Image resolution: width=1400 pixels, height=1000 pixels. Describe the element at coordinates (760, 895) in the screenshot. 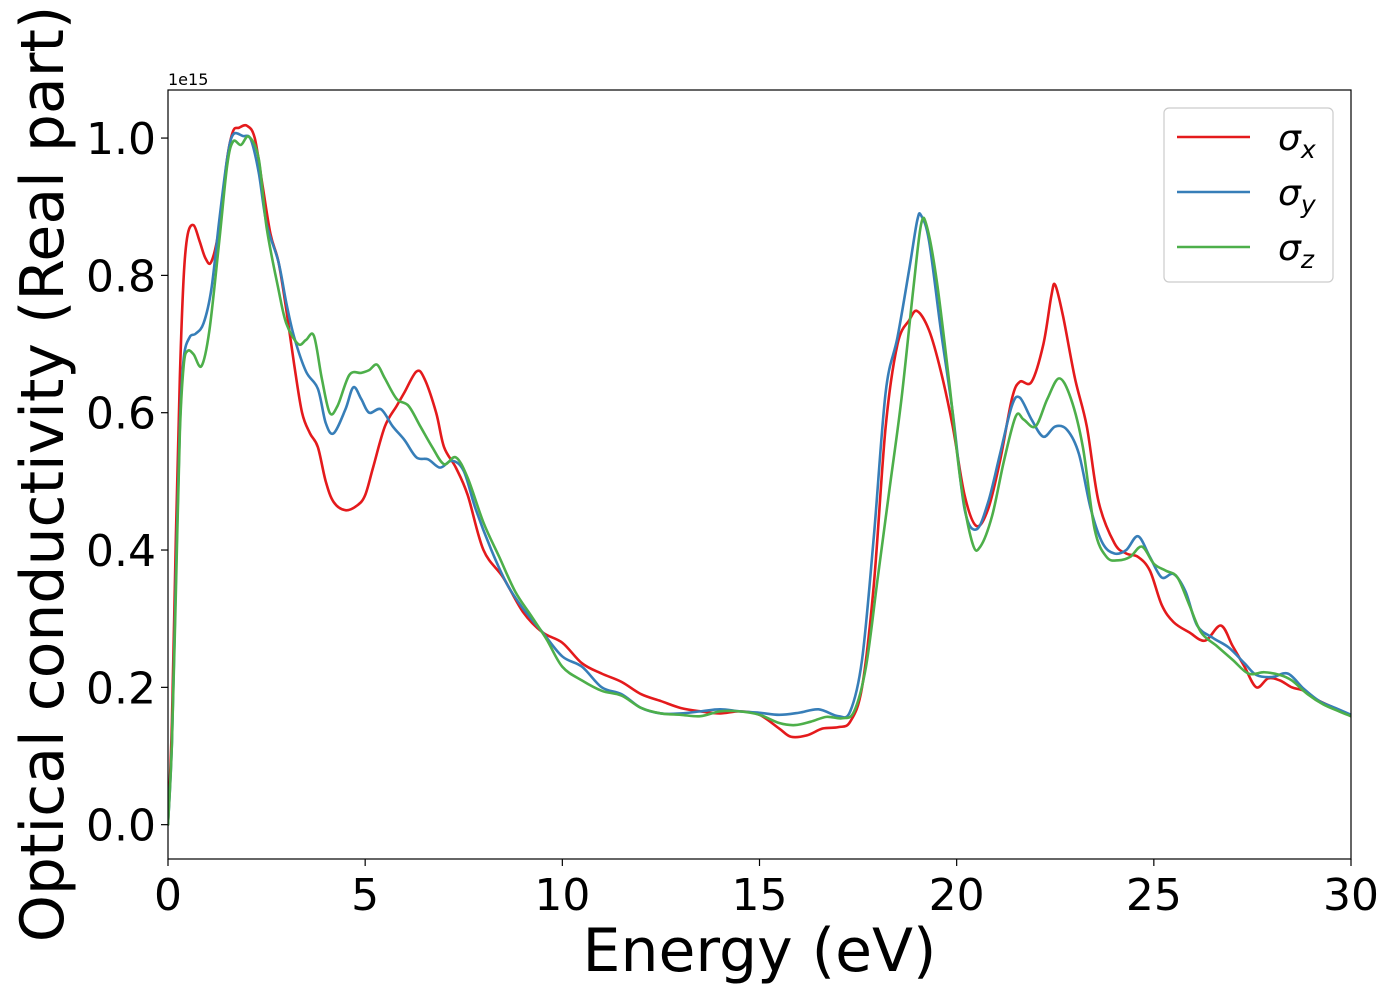

I see `x-tick-label: 15` at that location.